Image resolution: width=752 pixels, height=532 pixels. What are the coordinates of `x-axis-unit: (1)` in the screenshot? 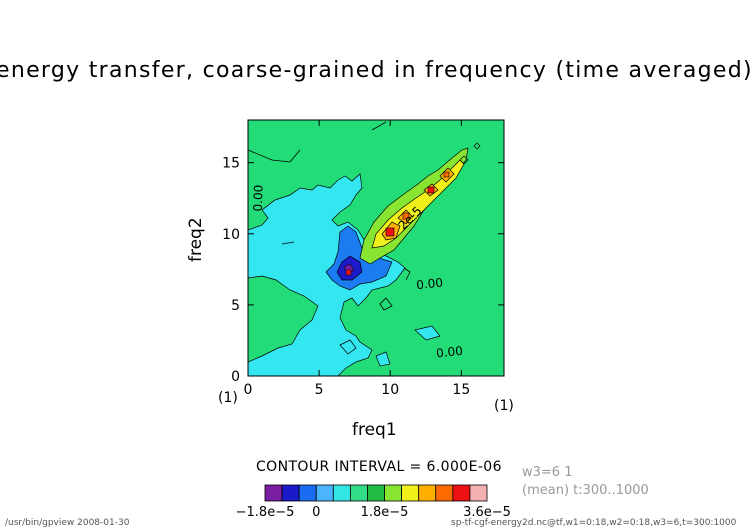 It's located at (228, 398).